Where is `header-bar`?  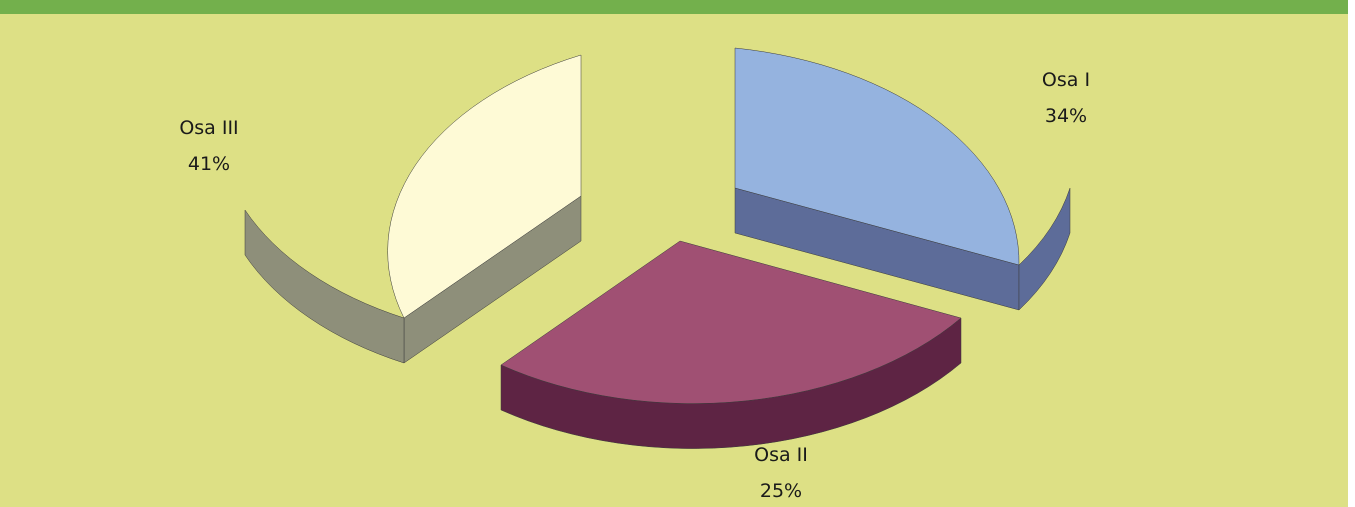
header-bar is located at coordinates (677, 7).